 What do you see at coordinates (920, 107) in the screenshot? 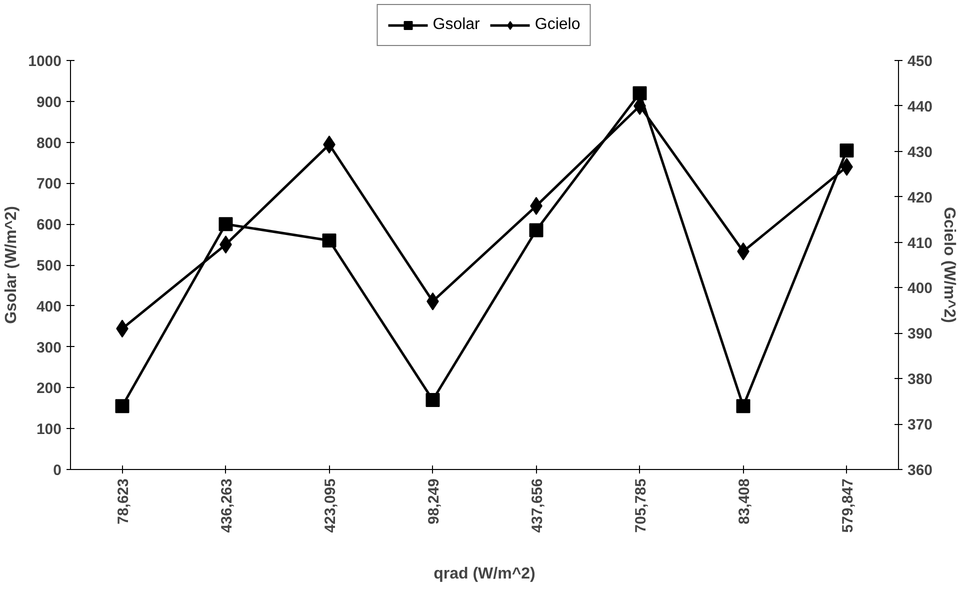
I see `y2-tick-label: 440` at bounding box center [920, 107].